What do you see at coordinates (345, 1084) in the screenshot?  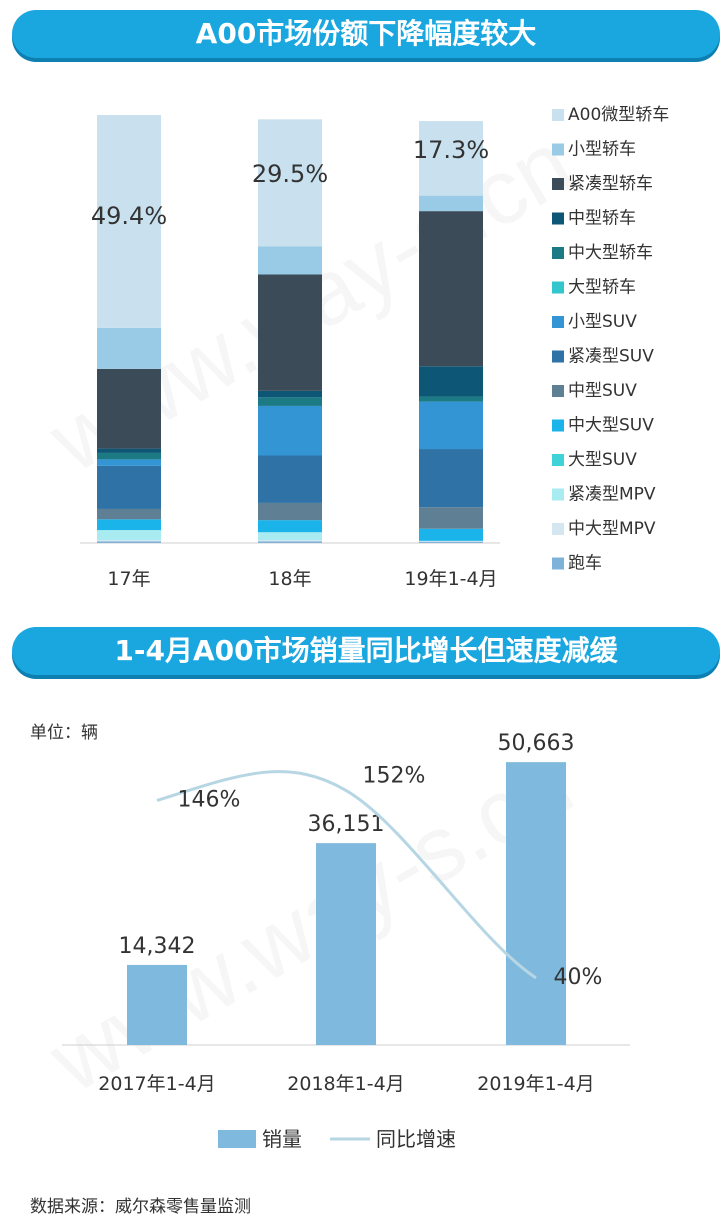 I see `x-tick-label: 2018年1-4月` at bounding box center [345, 1084].